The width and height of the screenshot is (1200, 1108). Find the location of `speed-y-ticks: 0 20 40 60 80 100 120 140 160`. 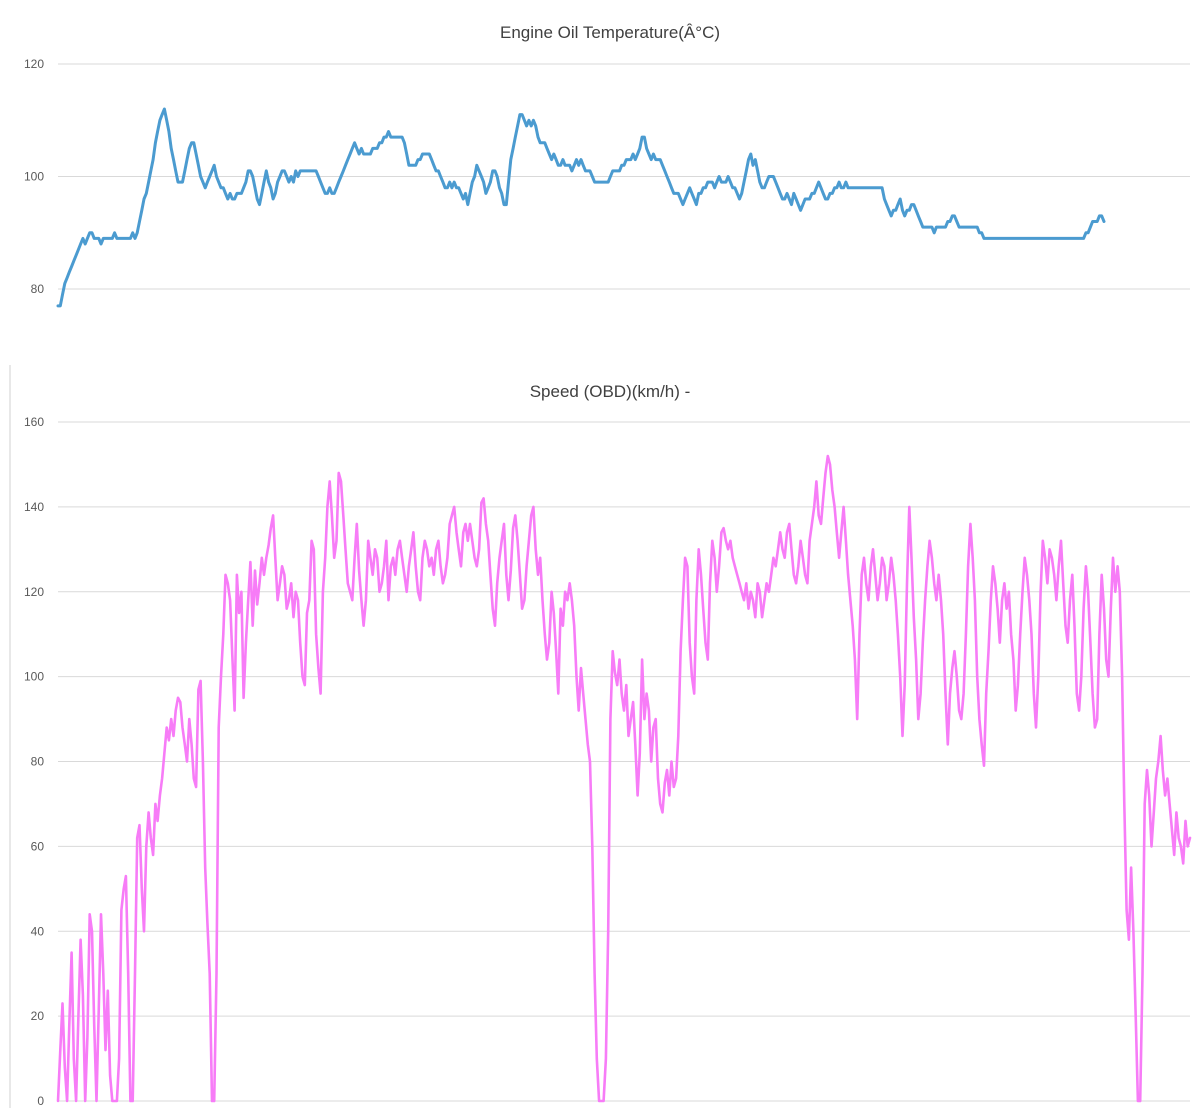

speed-y-ticks: 0 20 40 60 80 100 120 140 160 is located at coordinates (34, 761).